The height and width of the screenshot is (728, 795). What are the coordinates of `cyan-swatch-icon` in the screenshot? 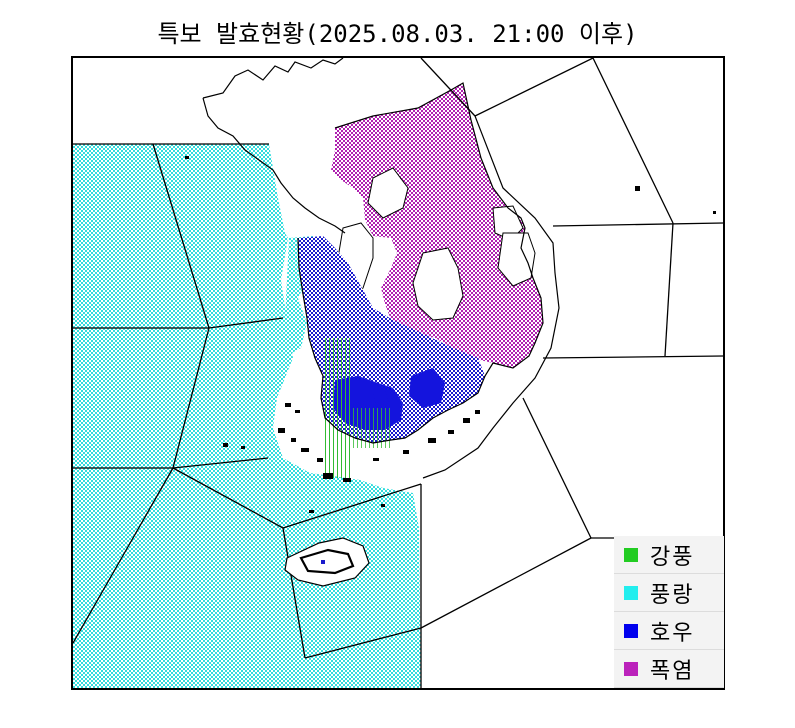 It's located at (631, 593).